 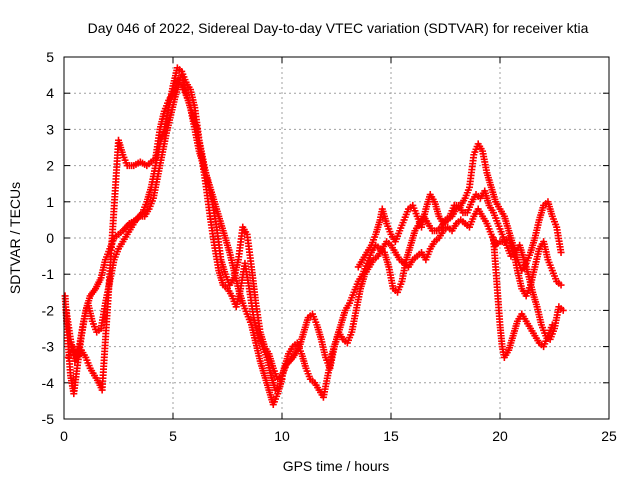 What do you see at coordinates (50, 166) in the screenshot?
I see `y-tick-label: 2` at bounding box center [50, 166].